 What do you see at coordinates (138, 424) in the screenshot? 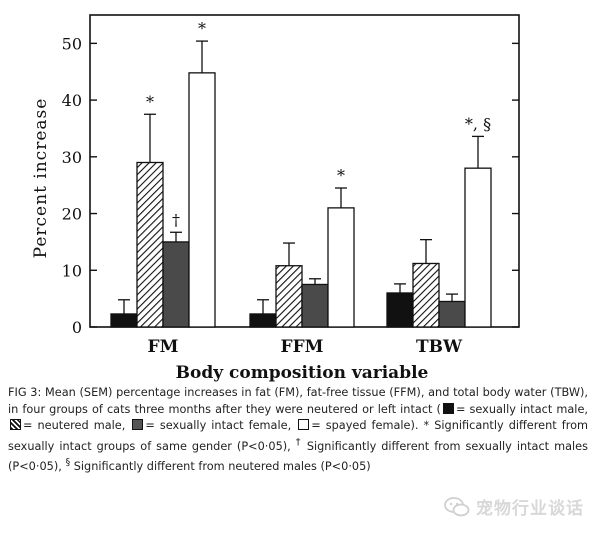
I see `legend-swatch-intact-female` at bounding box center [138, 424].